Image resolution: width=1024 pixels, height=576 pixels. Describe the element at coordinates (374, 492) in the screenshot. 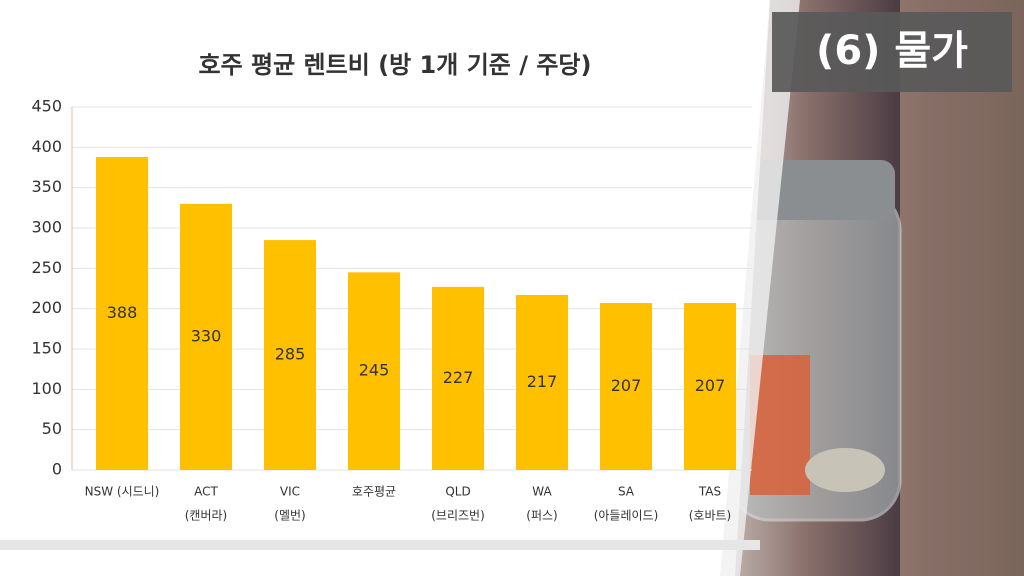

I see `x-tick-label: 호주평균` at that location.